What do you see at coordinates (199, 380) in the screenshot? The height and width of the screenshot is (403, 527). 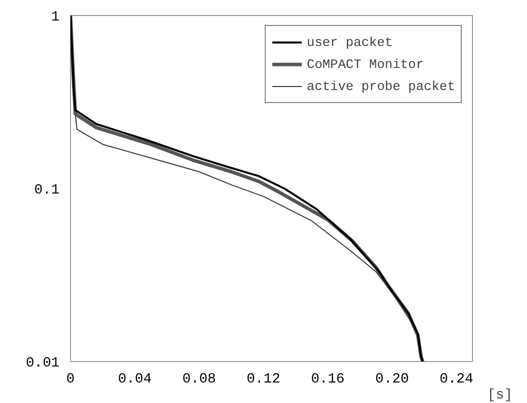 I see `x-tick-label: 0.08` at bounding box center [199, 380].